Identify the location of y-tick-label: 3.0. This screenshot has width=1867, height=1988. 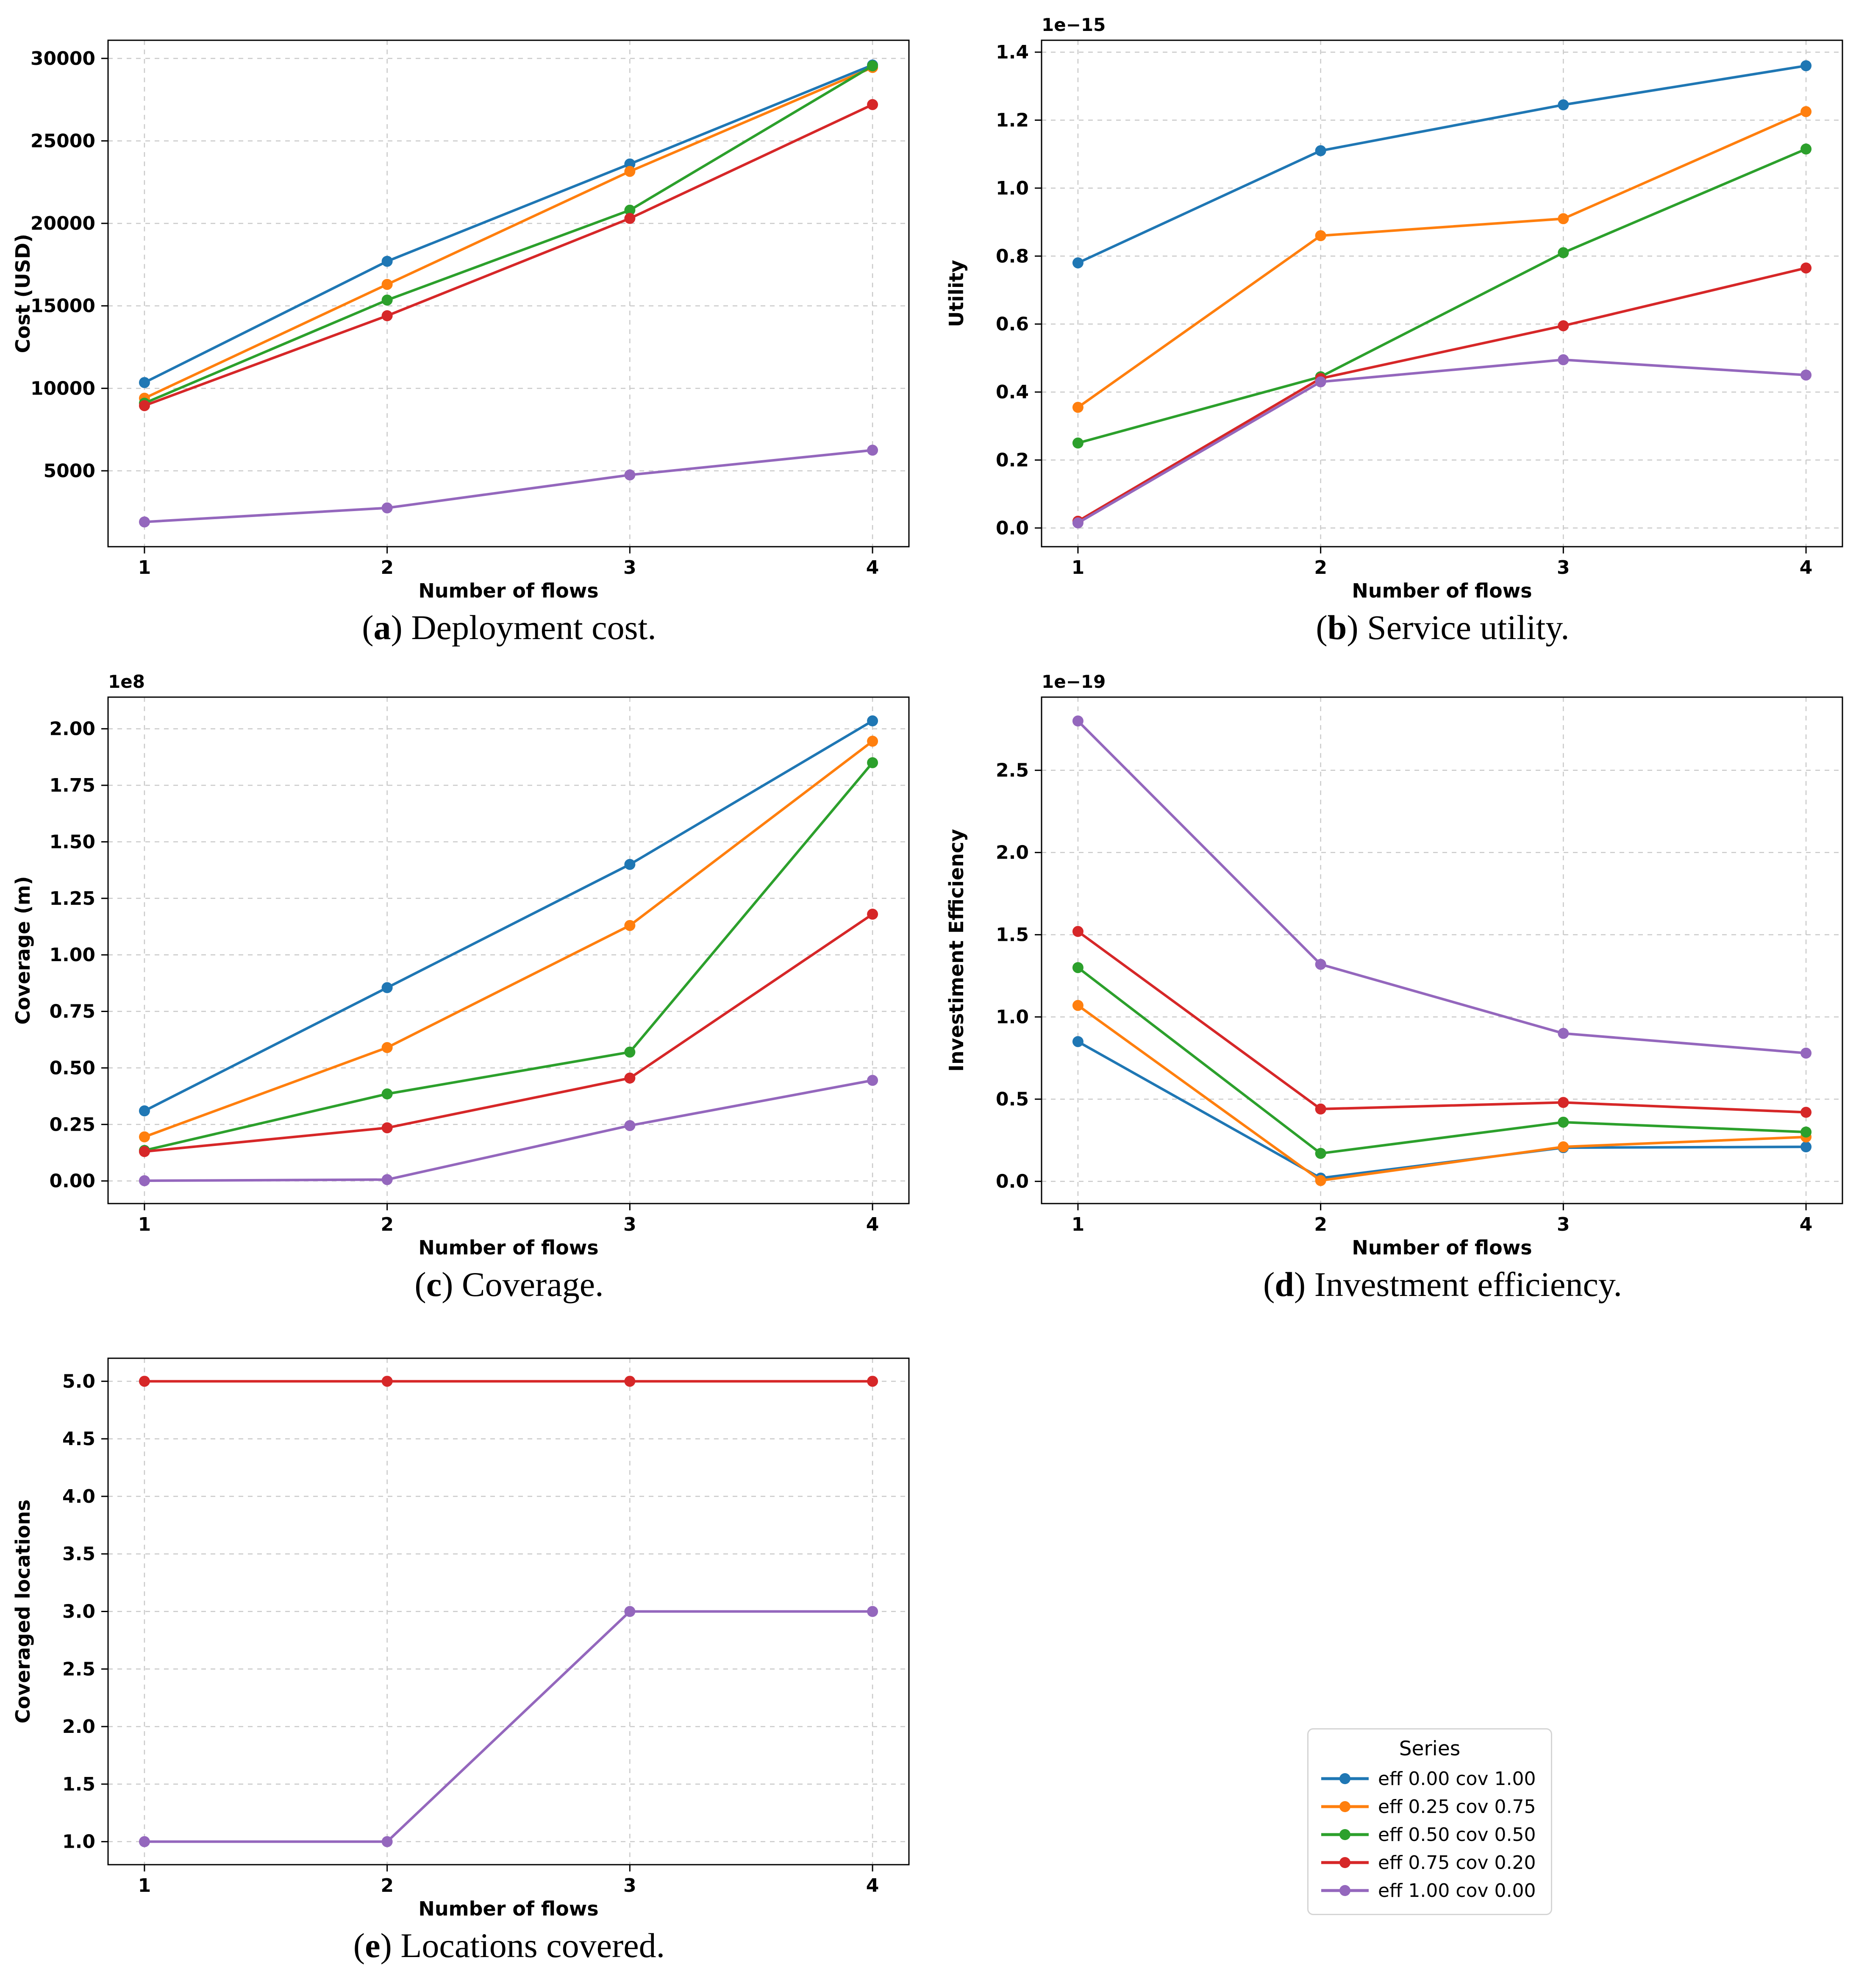
(79, 1612).